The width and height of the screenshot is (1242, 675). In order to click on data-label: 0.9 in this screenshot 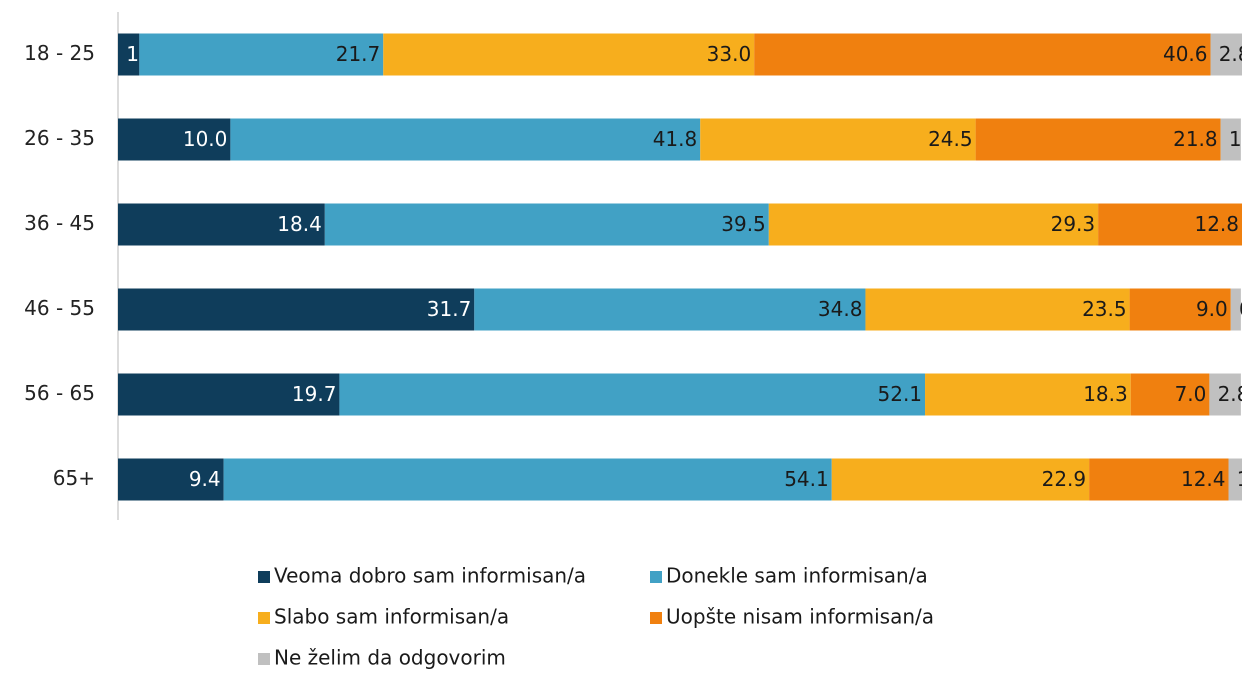, I will do `click(1240, 309)`.